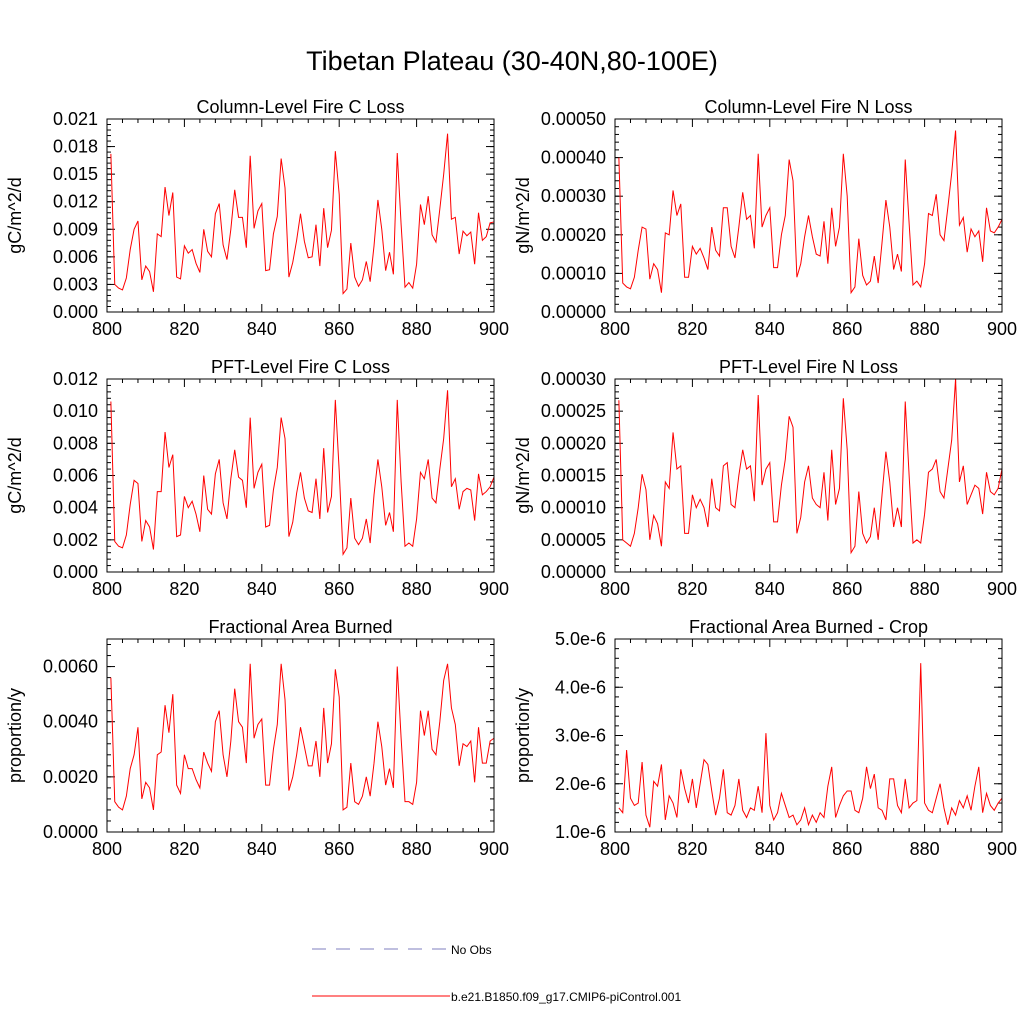 The width and height of the screenshot is (1024, 1024). I want to click on figure-title: Tibetan Plateau (30-40N,80-100E), so click(512, 61).